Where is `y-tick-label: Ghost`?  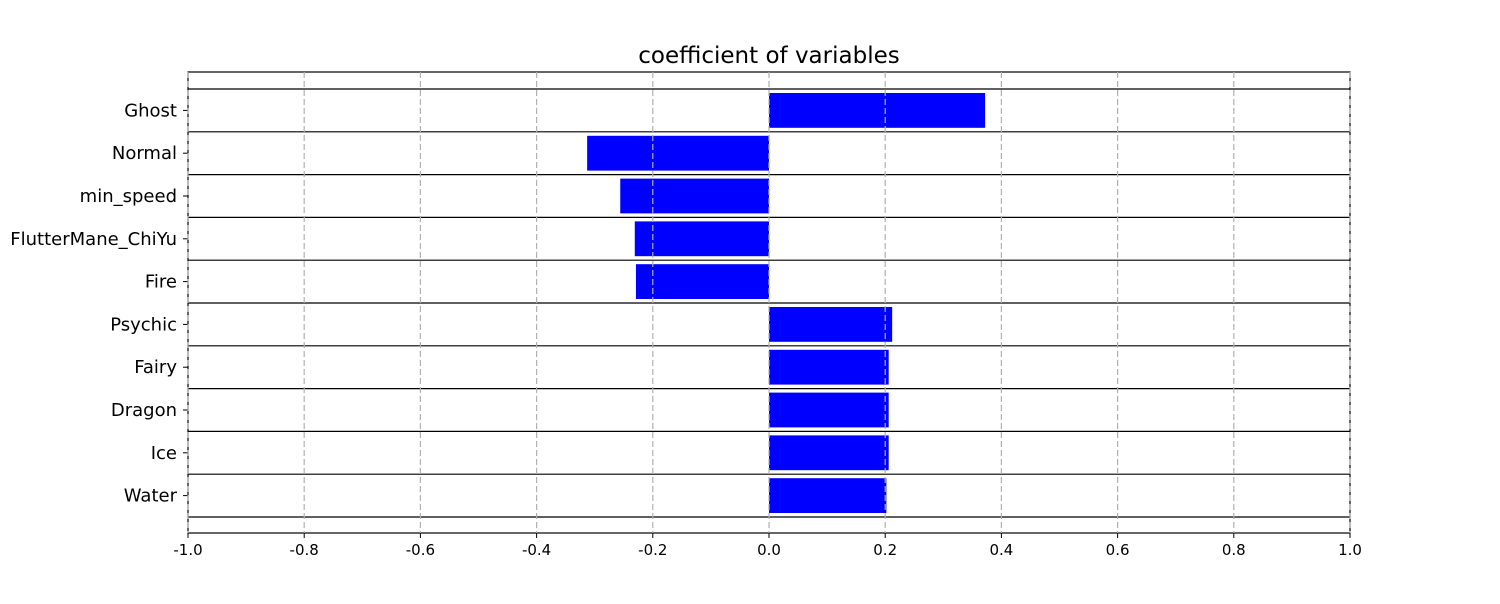
y-tick-label: Ghost is located at coordinates (150, 110).